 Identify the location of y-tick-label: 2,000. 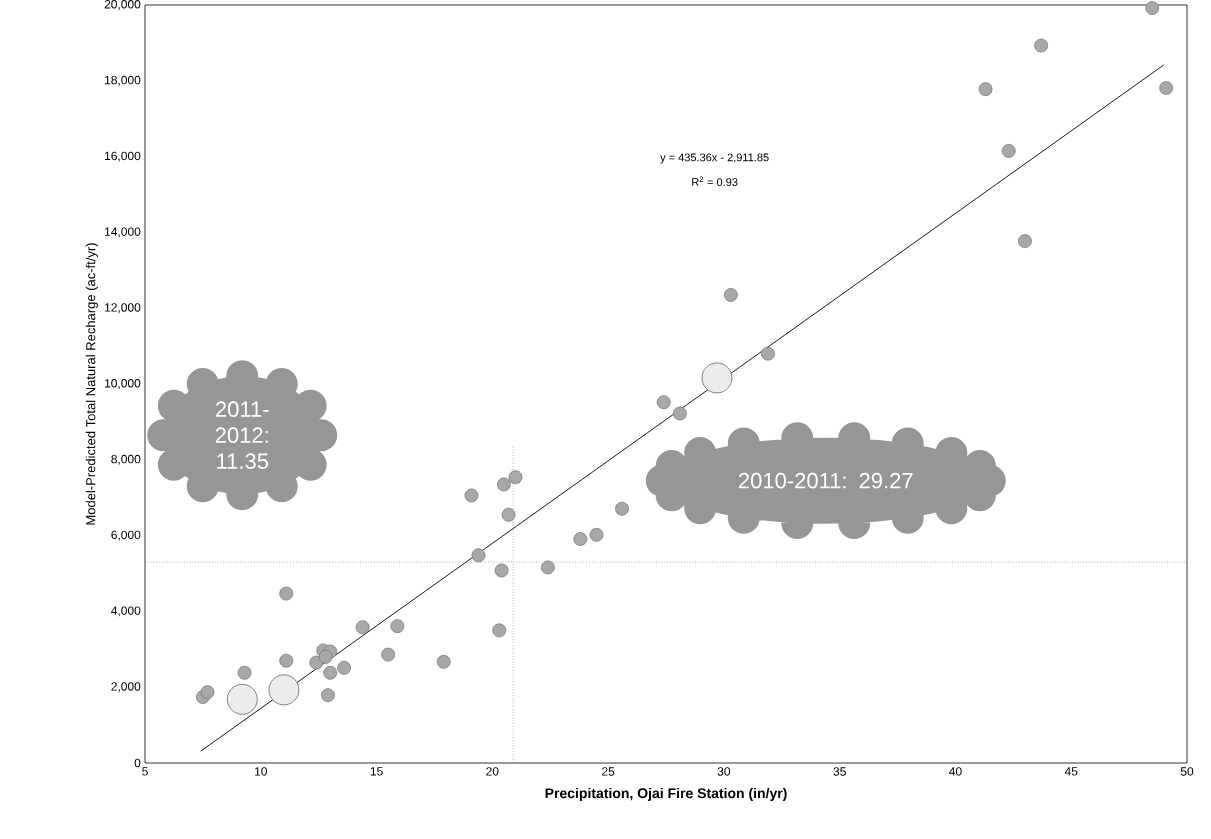
(126, 687).